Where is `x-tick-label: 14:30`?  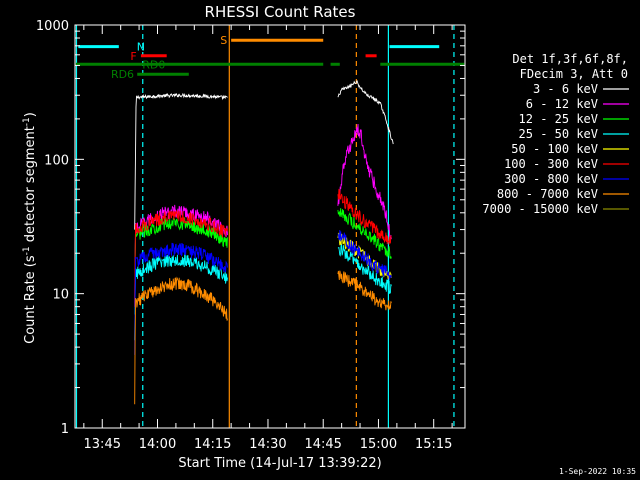 x-tick-label: 14:30 is located at coordinates (267, 444).